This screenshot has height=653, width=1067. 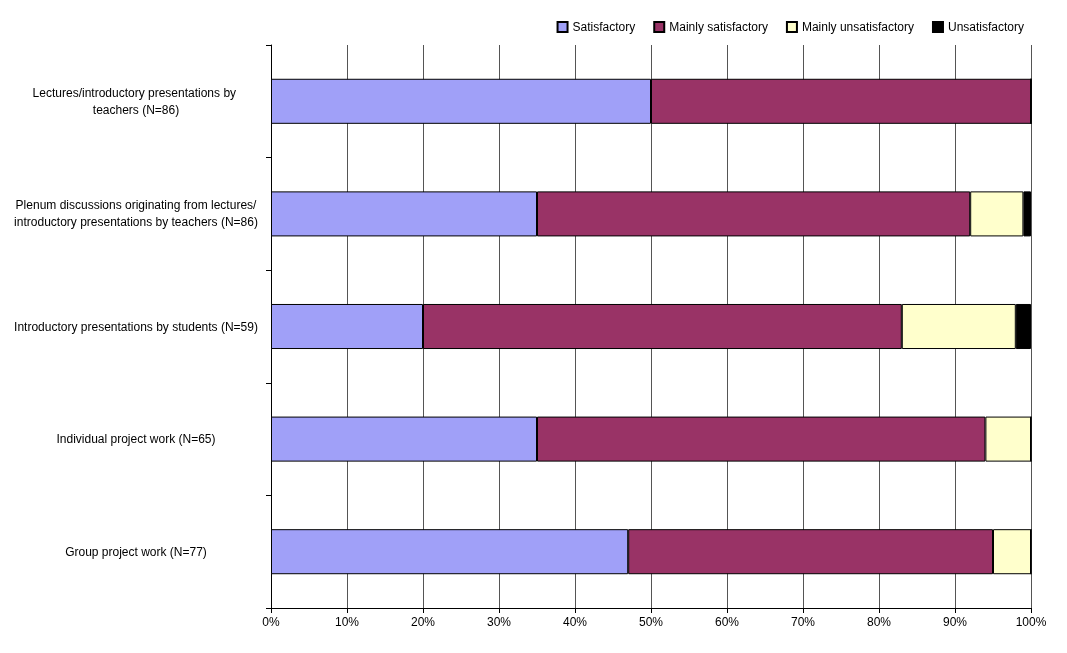 What do you see at coordinates (718, 27) in the screenshot?
I see `legend-label: Mainly satisfactory` at bounding box center [718, 27].